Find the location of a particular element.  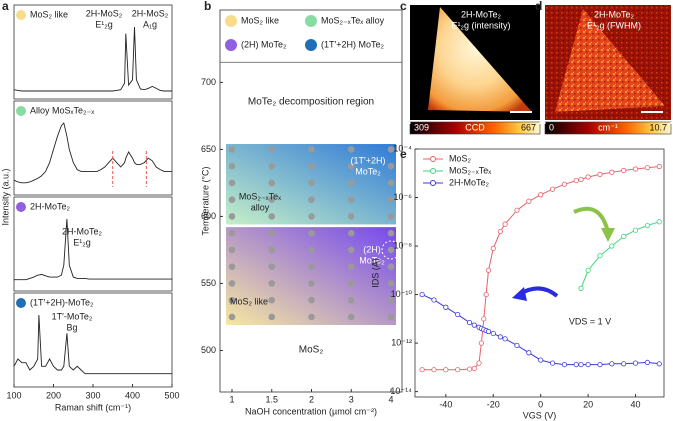

map-title: E¹₂g (intensity) is located at coordinates (480, 25).